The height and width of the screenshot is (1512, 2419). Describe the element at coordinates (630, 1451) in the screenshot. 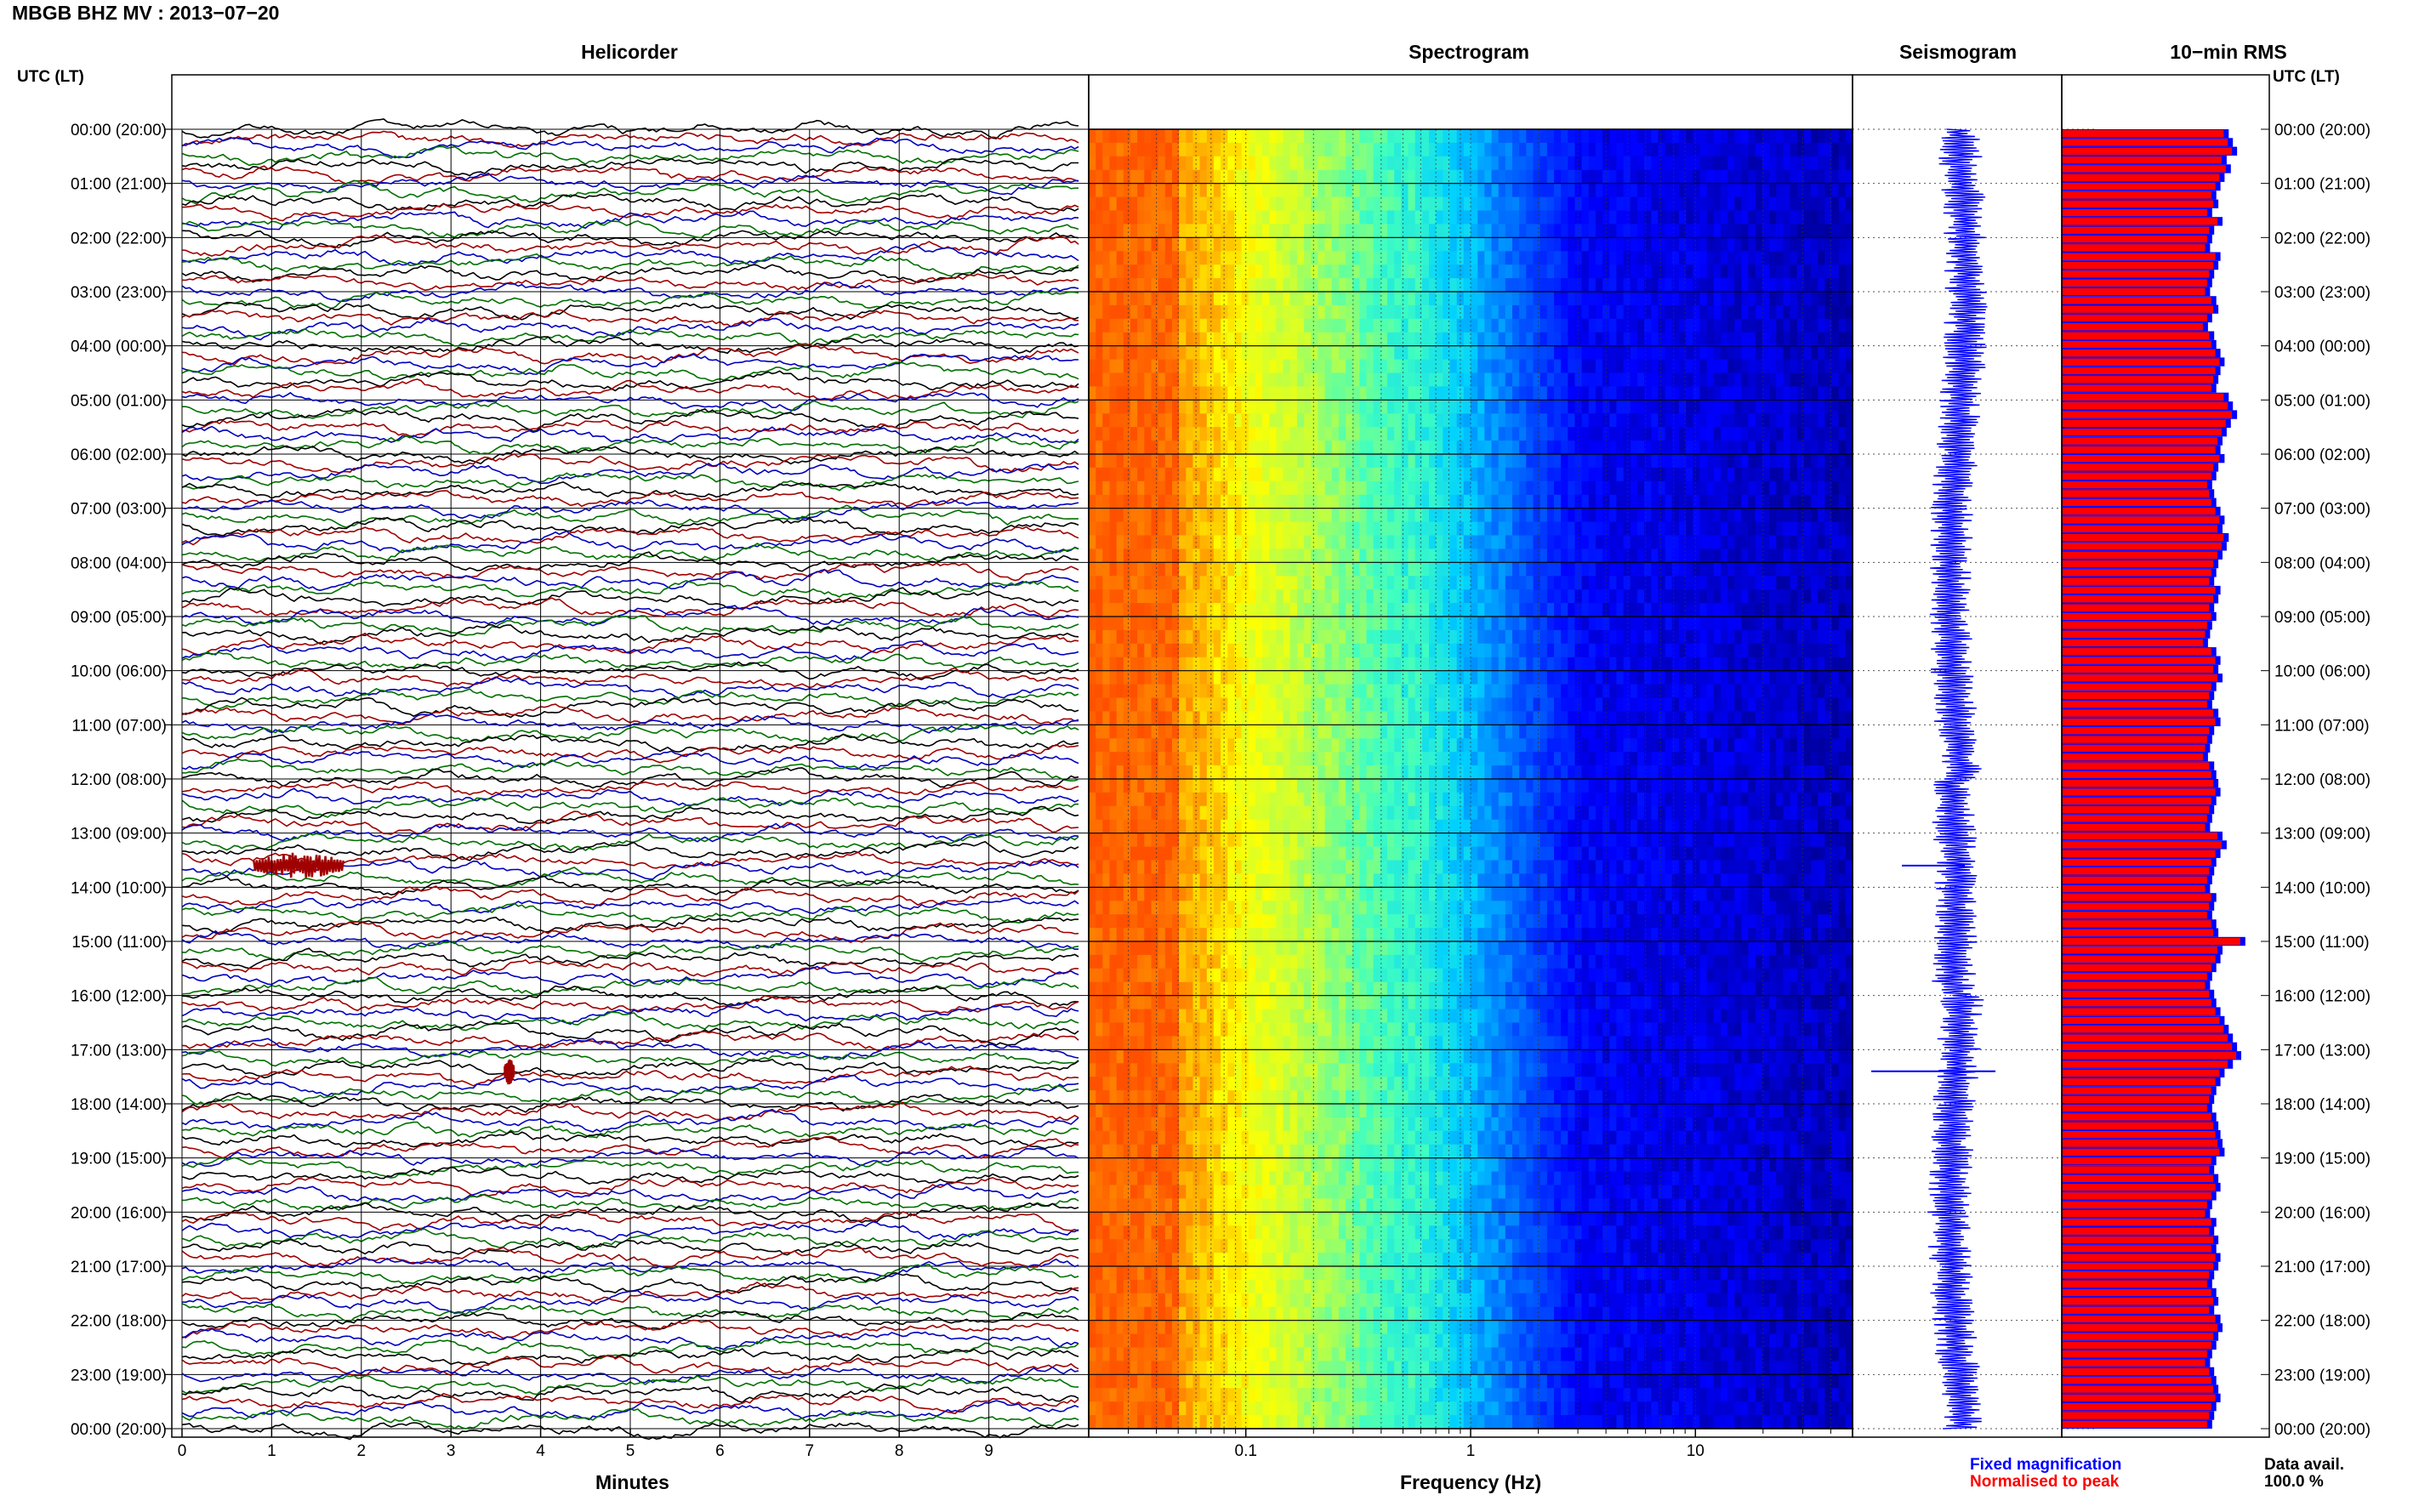

I see `helicorder-tick-label: 5` at that location.